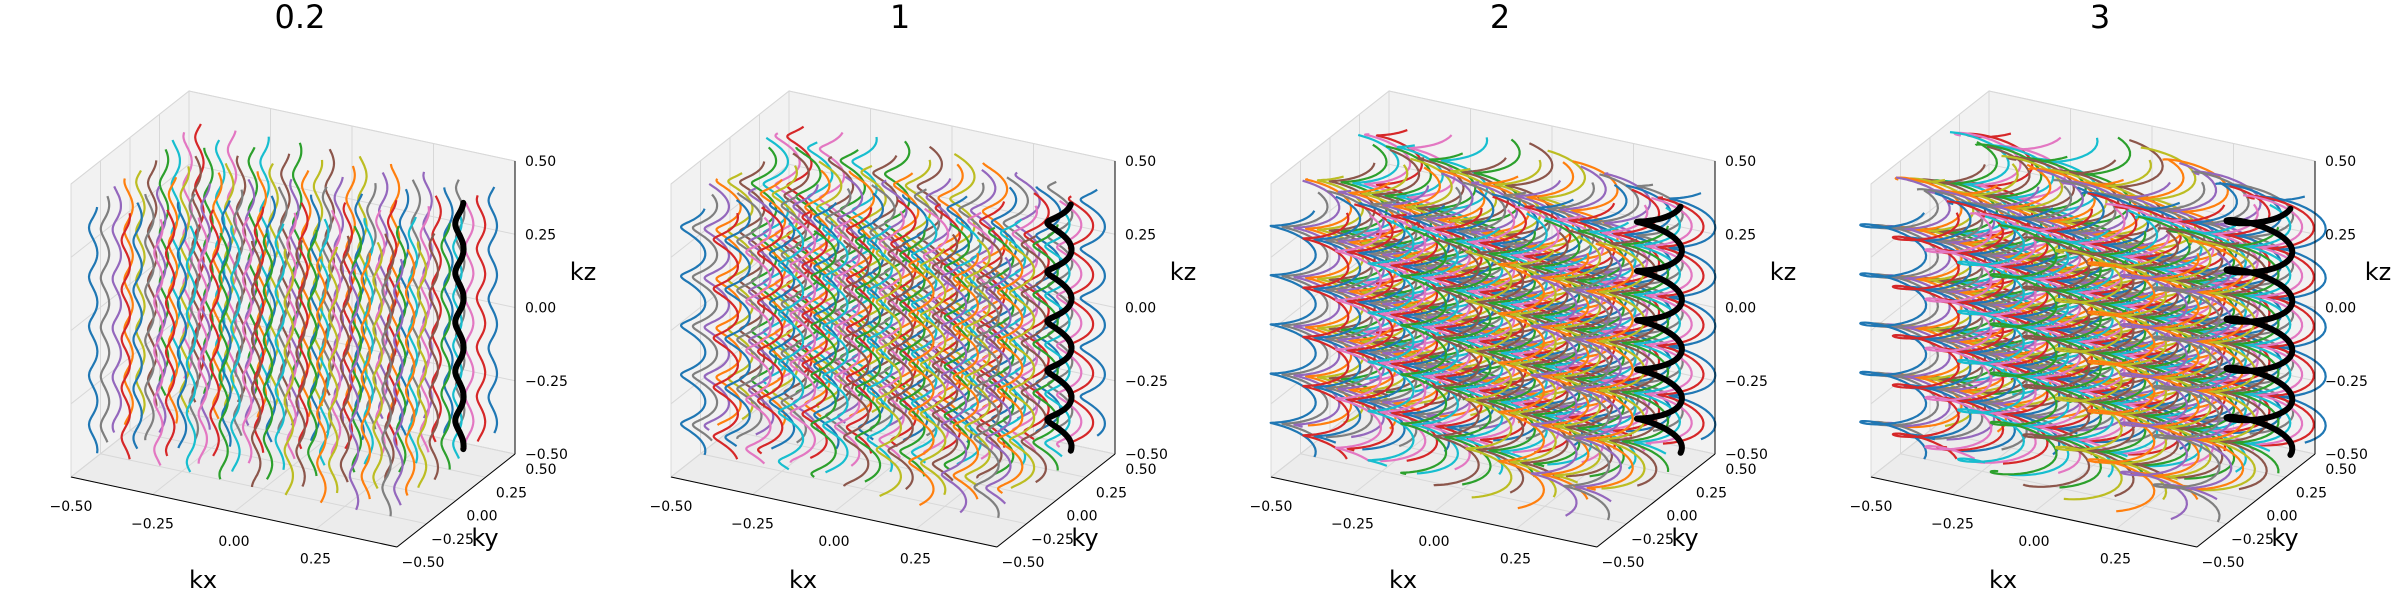 The image size is (2400, 600). Describe the element at coordinates (2003, 580) in the screenshot. I see `x-axis-label: kx` at that location.